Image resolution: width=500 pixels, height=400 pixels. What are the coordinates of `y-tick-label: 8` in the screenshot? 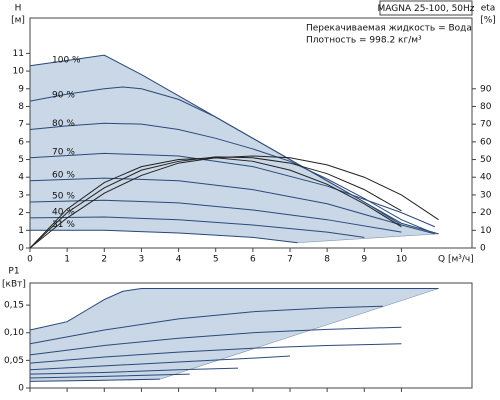 It's located at (21, 107).